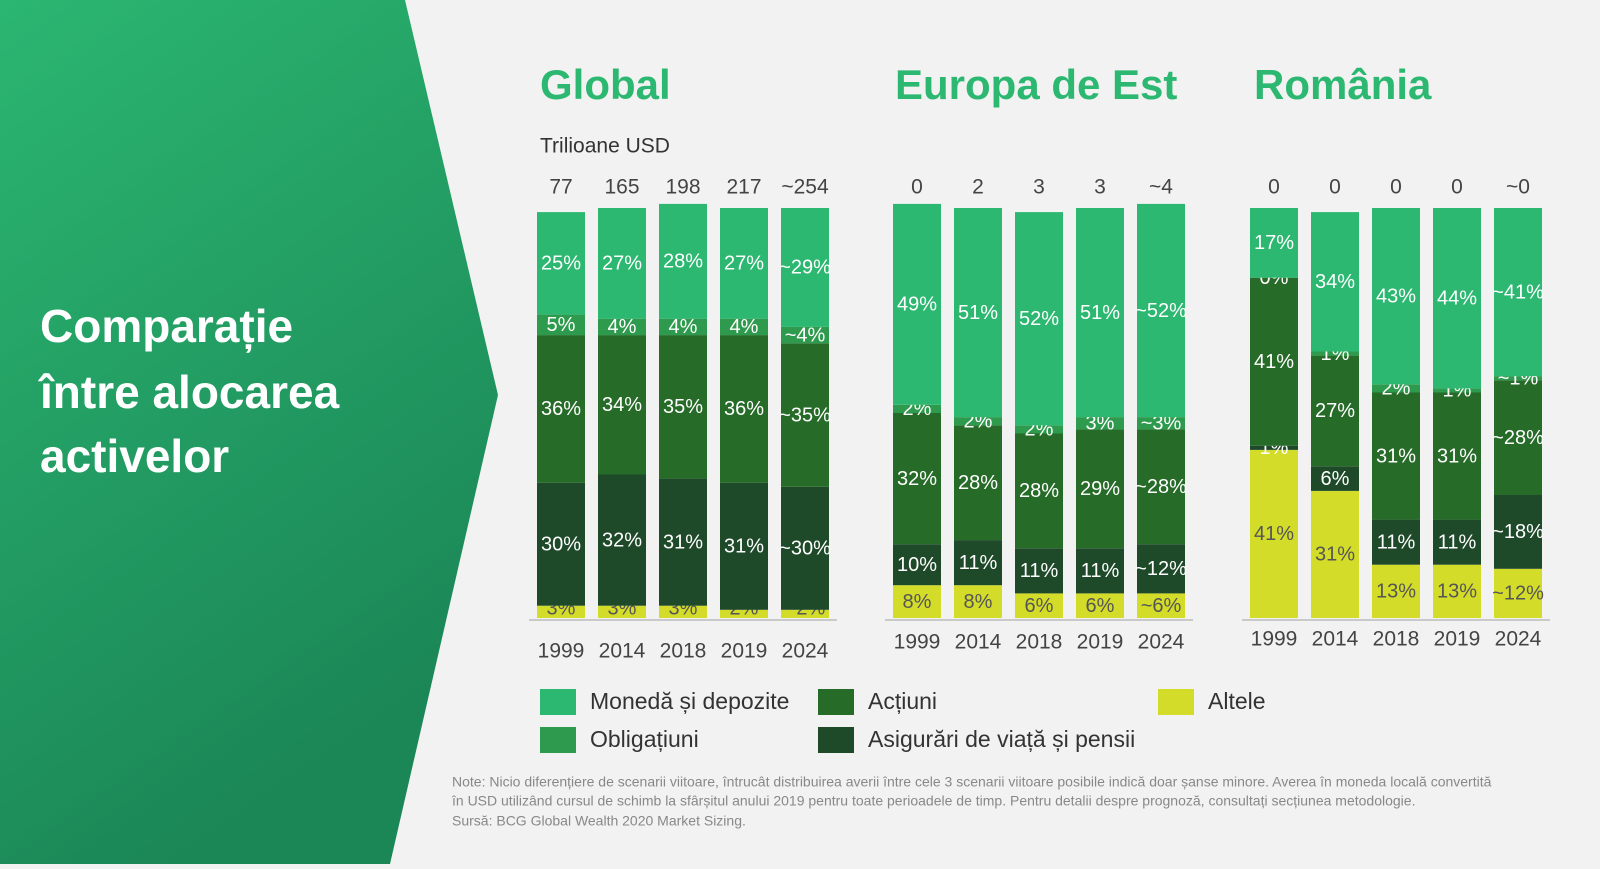 The width and height of the screenshot is (1600, 869). What do you see at coordinates (744, 651) in the screenshot?
I see `x-tick-label: 2019` at bounding box center [744, 651].